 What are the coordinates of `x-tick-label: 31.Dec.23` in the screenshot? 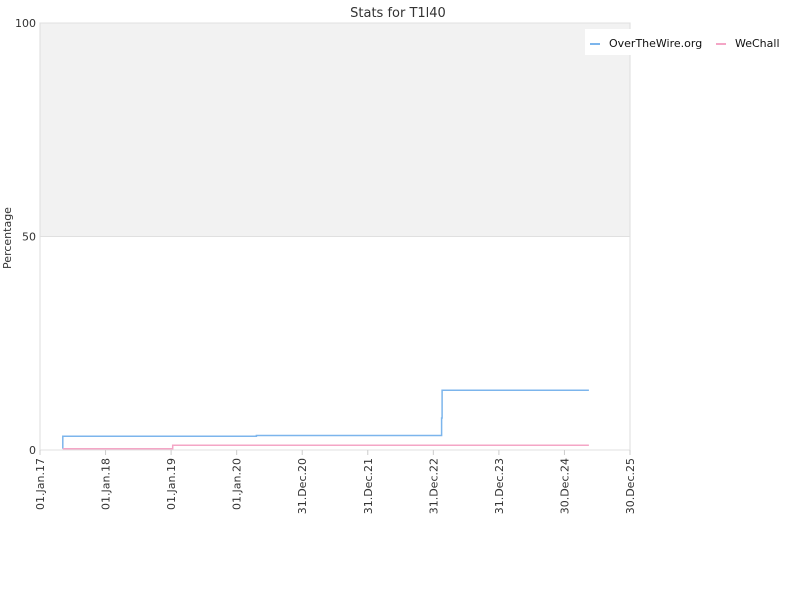 It's located at (499, 486).